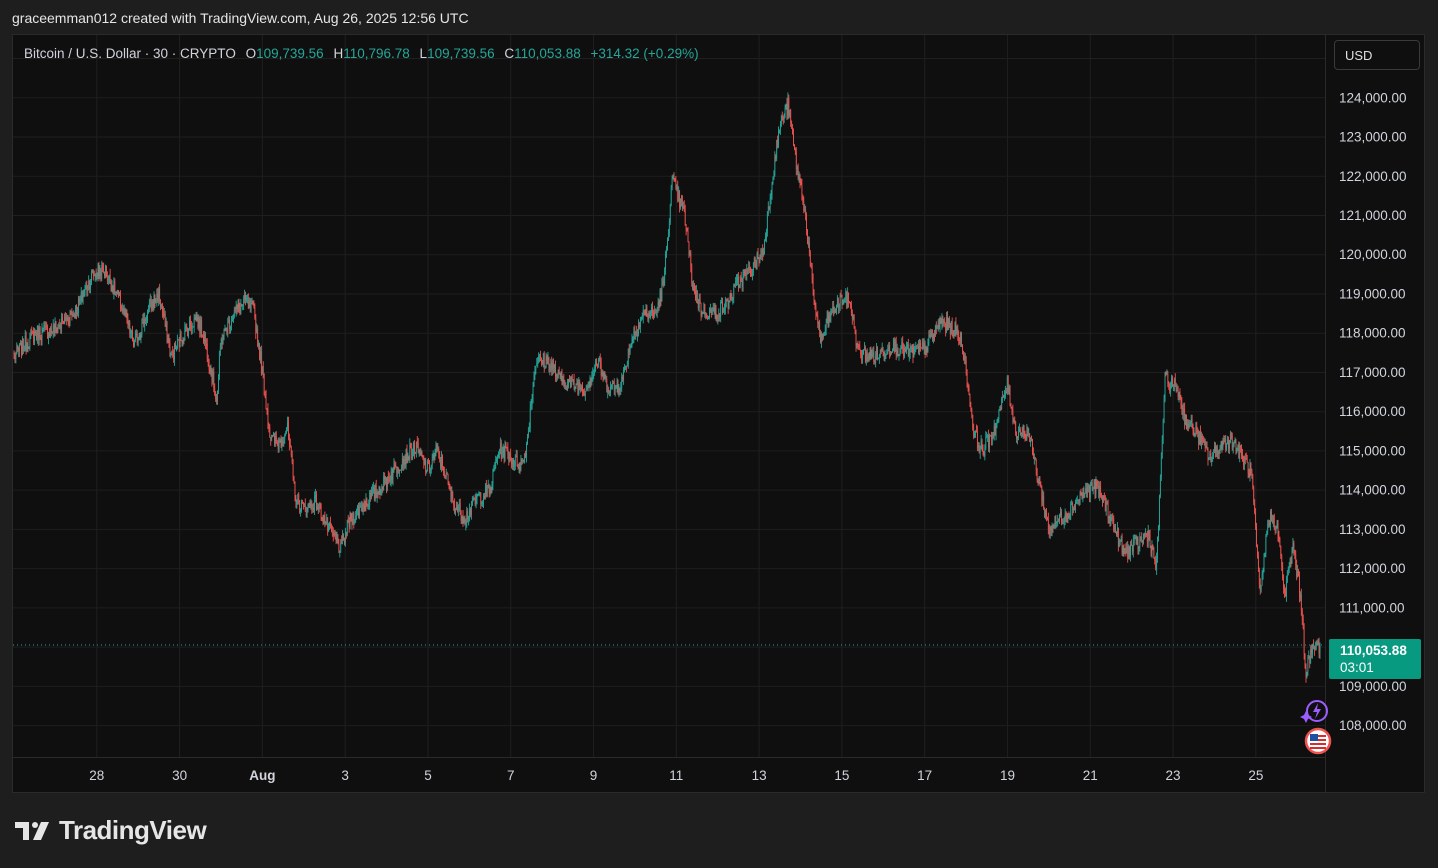  I want to click on us-flag-event-icon, so click(1319, 742).